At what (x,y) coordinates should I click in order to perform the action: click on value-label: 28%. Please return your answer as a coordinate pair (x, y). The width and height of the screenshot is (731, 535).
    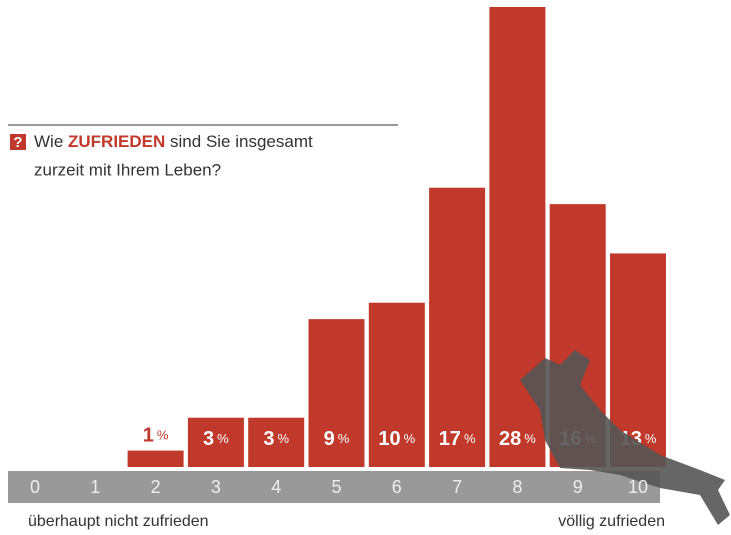
    Looking at the image, I should click on (517, 439).